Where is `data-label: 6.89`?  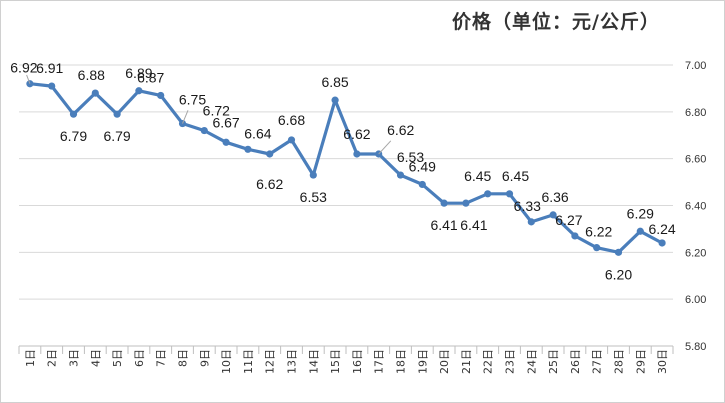 data-label: 6.89 is located at coordinates (138, 73).